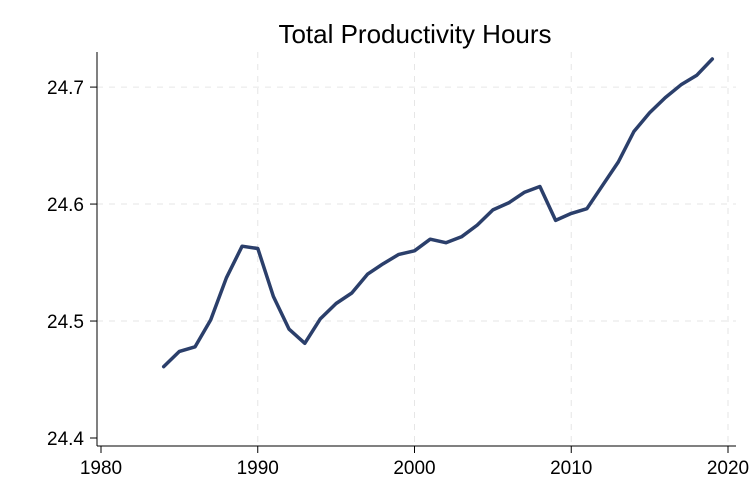 The width and height of the screenshot is (753, 502). What do you see at coordinates (65, 322) in the screenshot?
I see `y-tick-label: 24.5` at bounding box center [65, 322].